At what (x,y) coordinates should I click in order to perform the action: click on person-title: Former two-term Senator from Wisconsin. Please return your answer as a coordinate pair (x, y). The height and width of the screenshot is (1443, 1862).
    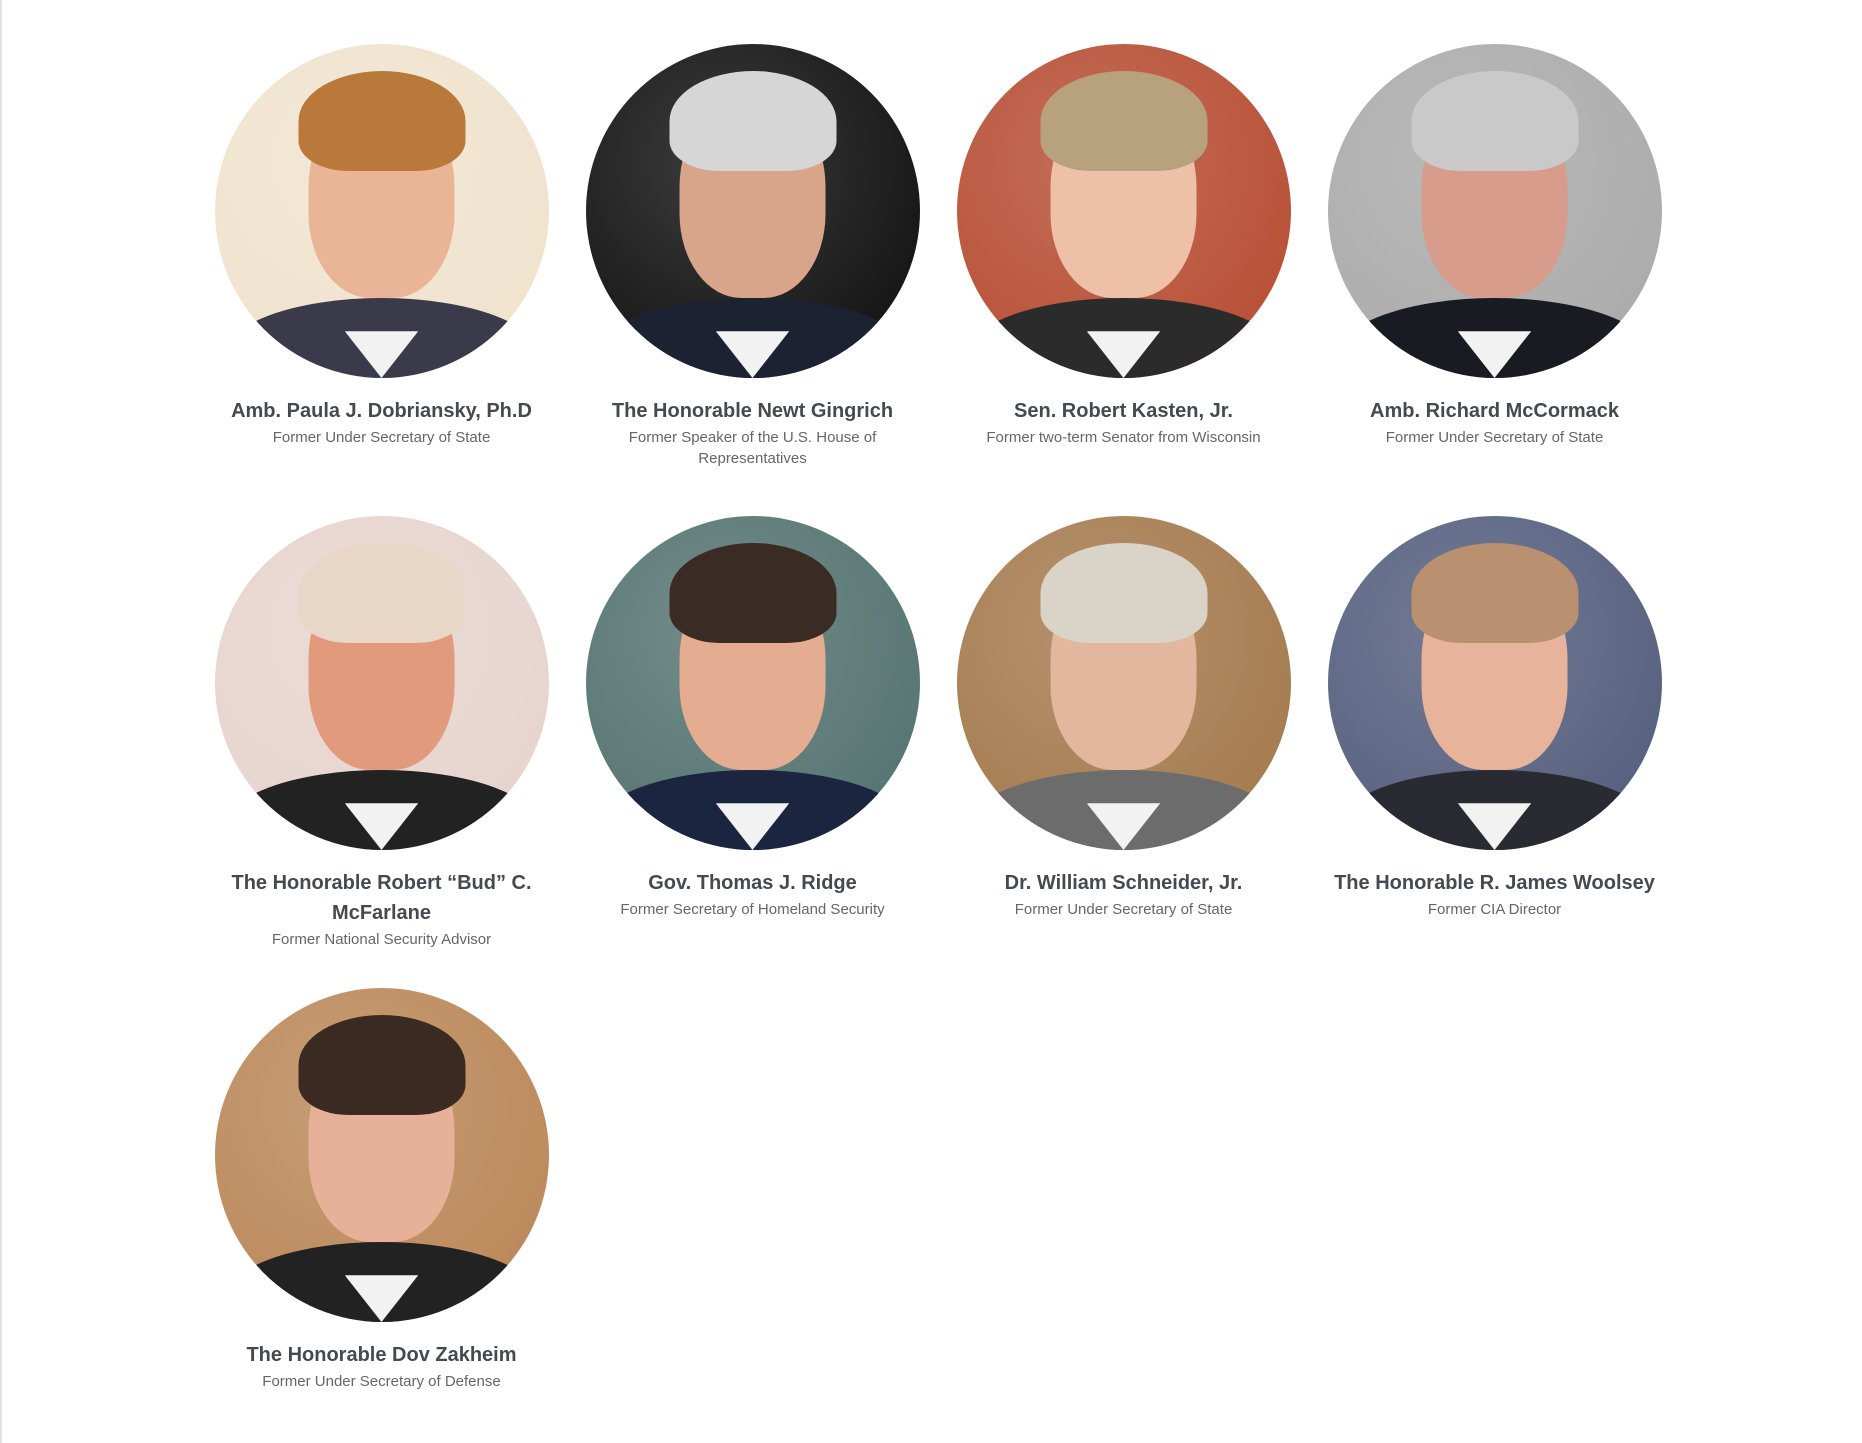
    Looking at the image, I should click on (1123, 437).